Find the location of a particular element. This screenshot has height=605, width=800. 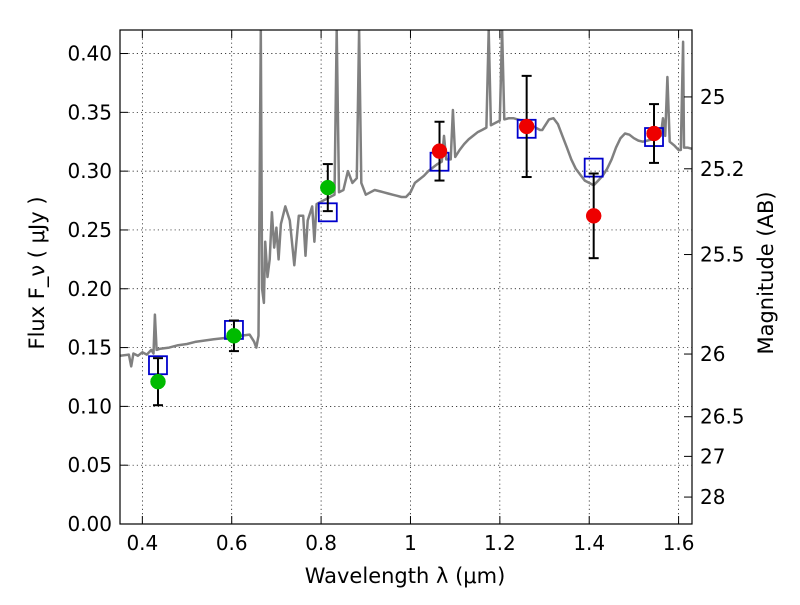

y-tick-label: 0.05 is located at coordinates (89, 465).